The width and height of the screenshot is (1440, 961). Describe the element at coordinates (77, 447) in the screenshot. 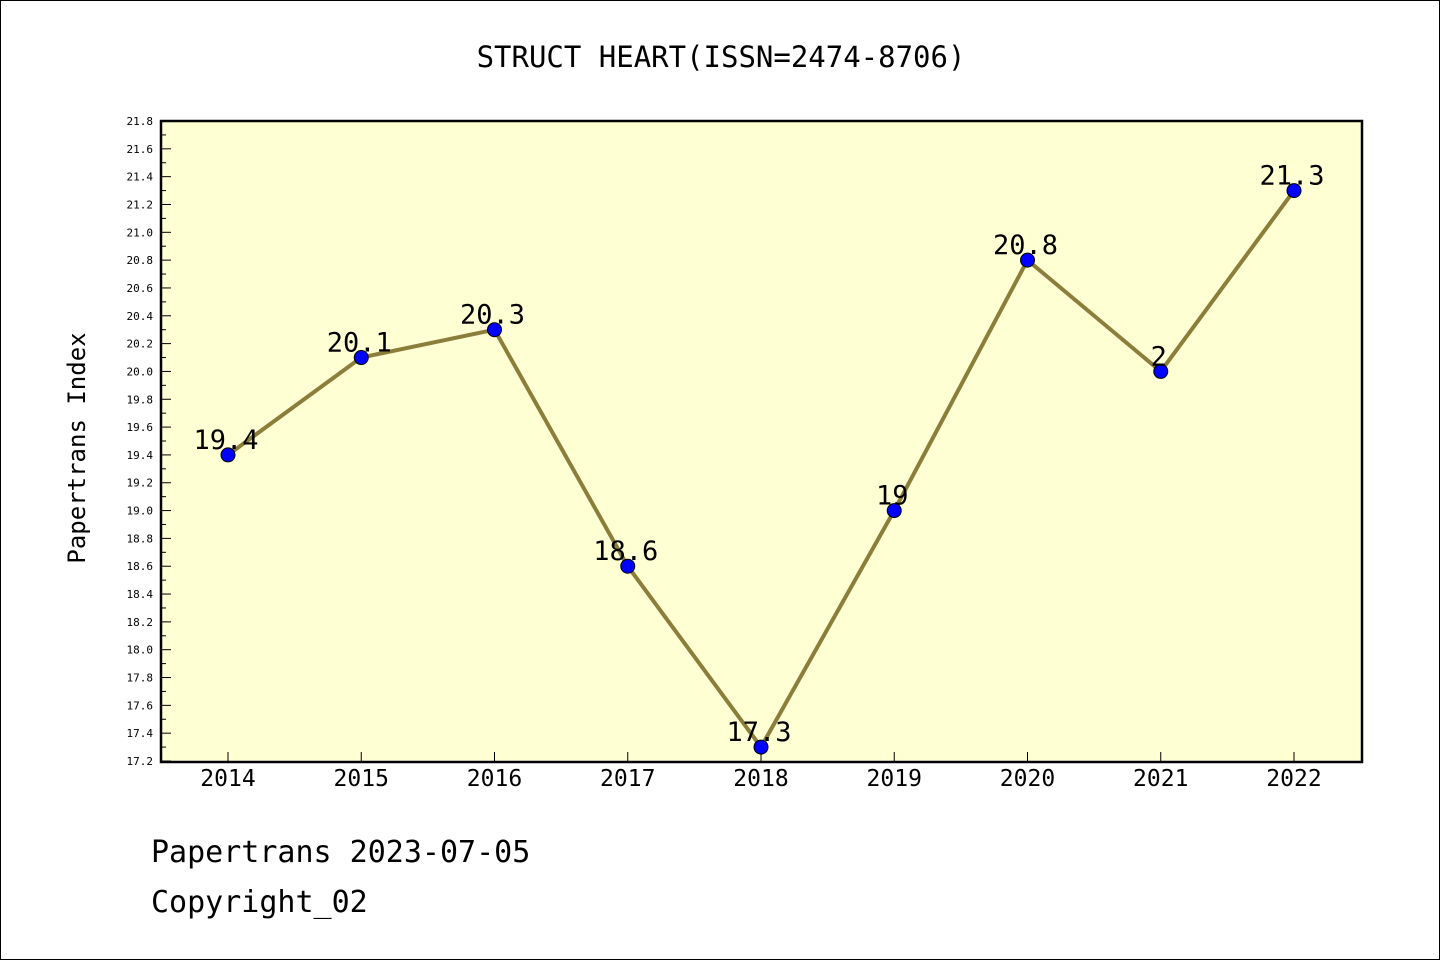

I see `y-axis-label: Papertrans Index` at that location.